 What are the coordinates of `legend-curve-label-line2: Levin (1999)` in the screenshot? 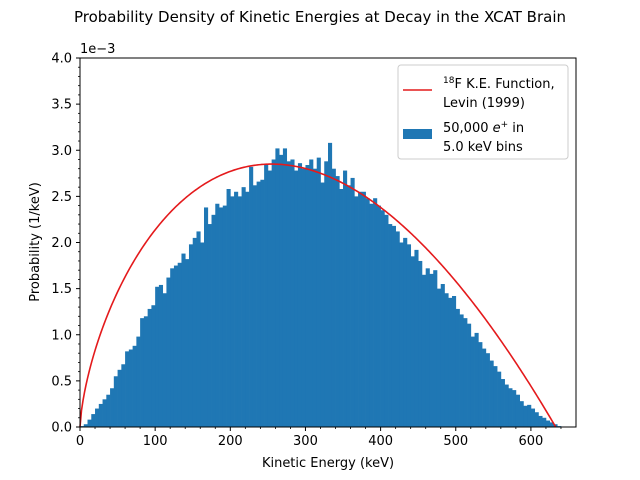 It's located at (484, 103).